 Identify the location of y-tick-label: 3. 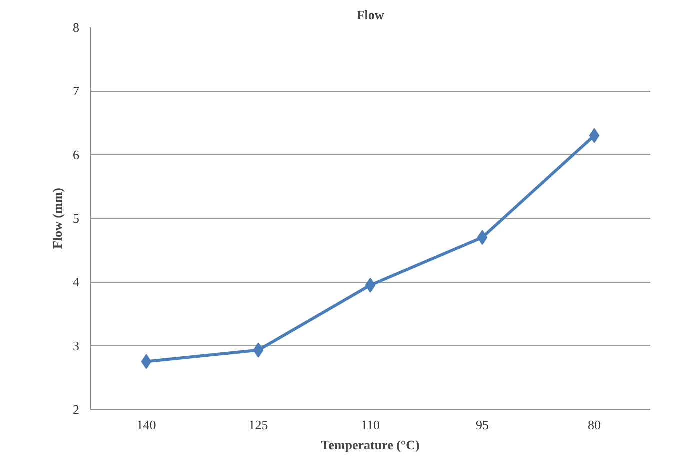
(76, 346).